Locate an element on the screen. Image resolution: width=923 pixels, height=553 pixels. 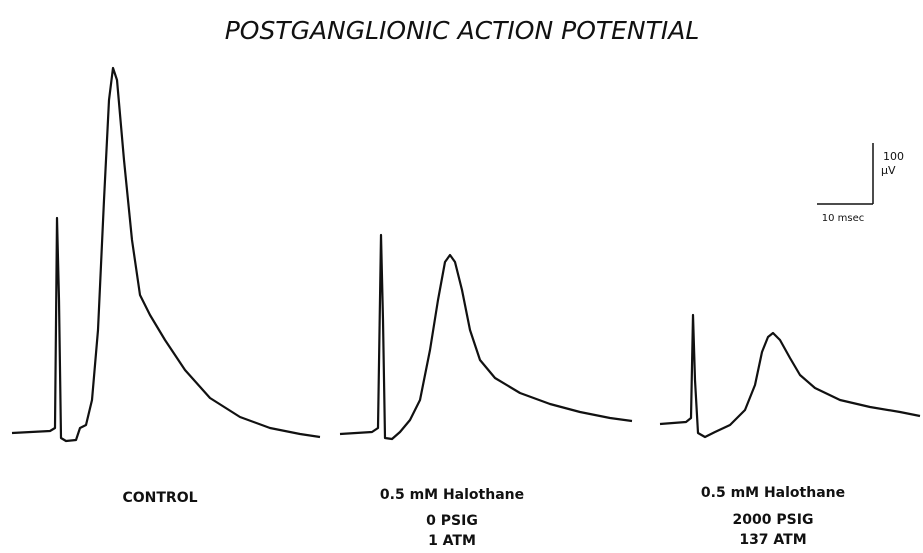
panel-label: 2000 PSIG is located at coordinates (773, 520).